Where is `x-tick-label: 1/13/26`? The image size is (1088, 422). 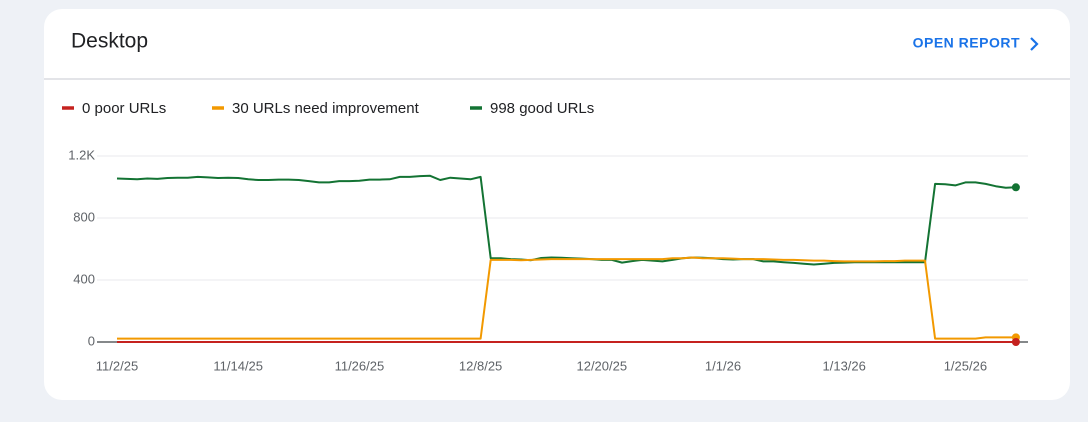 x-tick-label: 1/13/26 is located at coordinates (844, 365).